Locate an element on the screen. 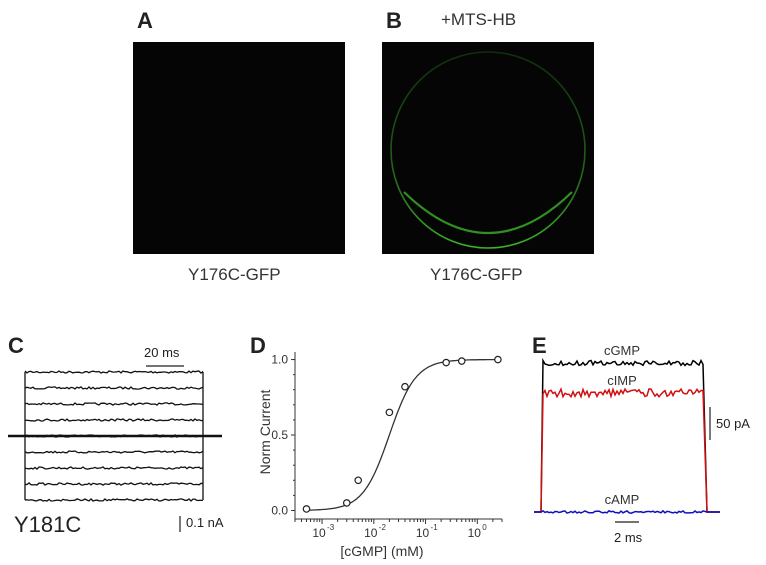 This screenshot has height=565, width=766. panel-c-time-scale-label: 20 ms is located at coordinates (162, 352).